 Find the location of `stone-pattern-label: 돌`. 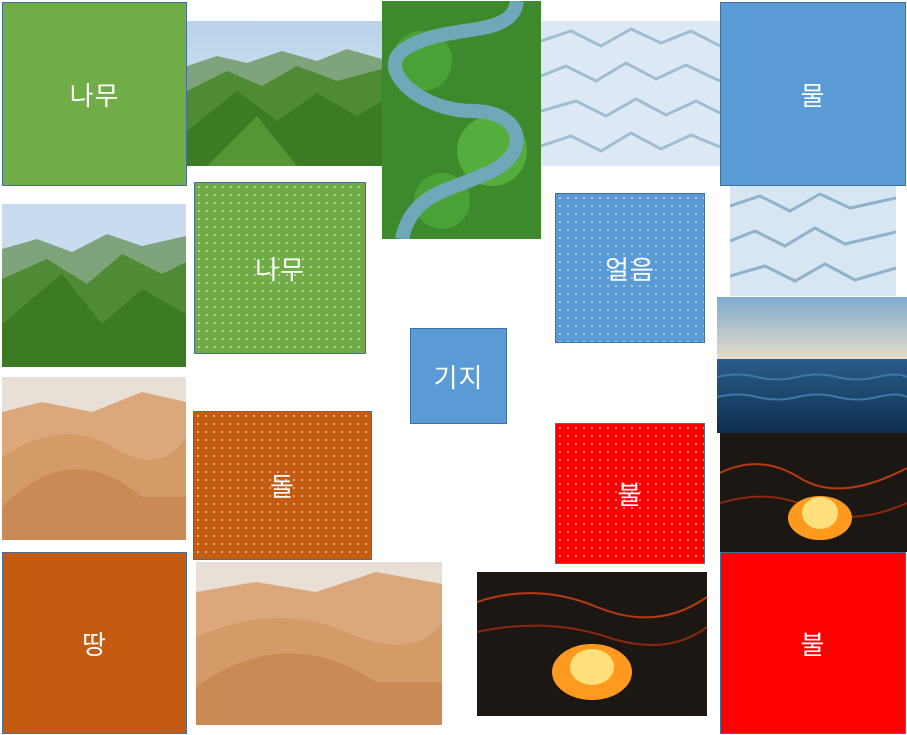

stone-pattern-label: 돌 is located at coordinates (282, 488).